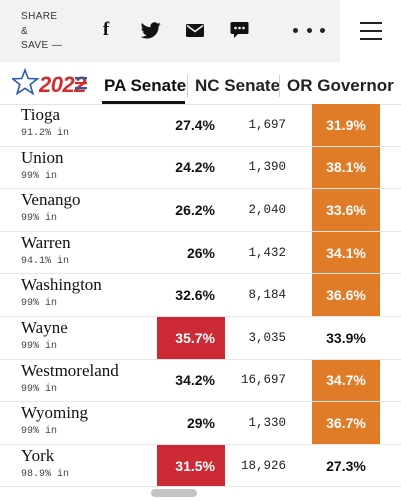  What do you see at coordinates (45, 261) in the screenshot?
I see `reporting-percent: 94.1% in` at bounding box center [45, 261].